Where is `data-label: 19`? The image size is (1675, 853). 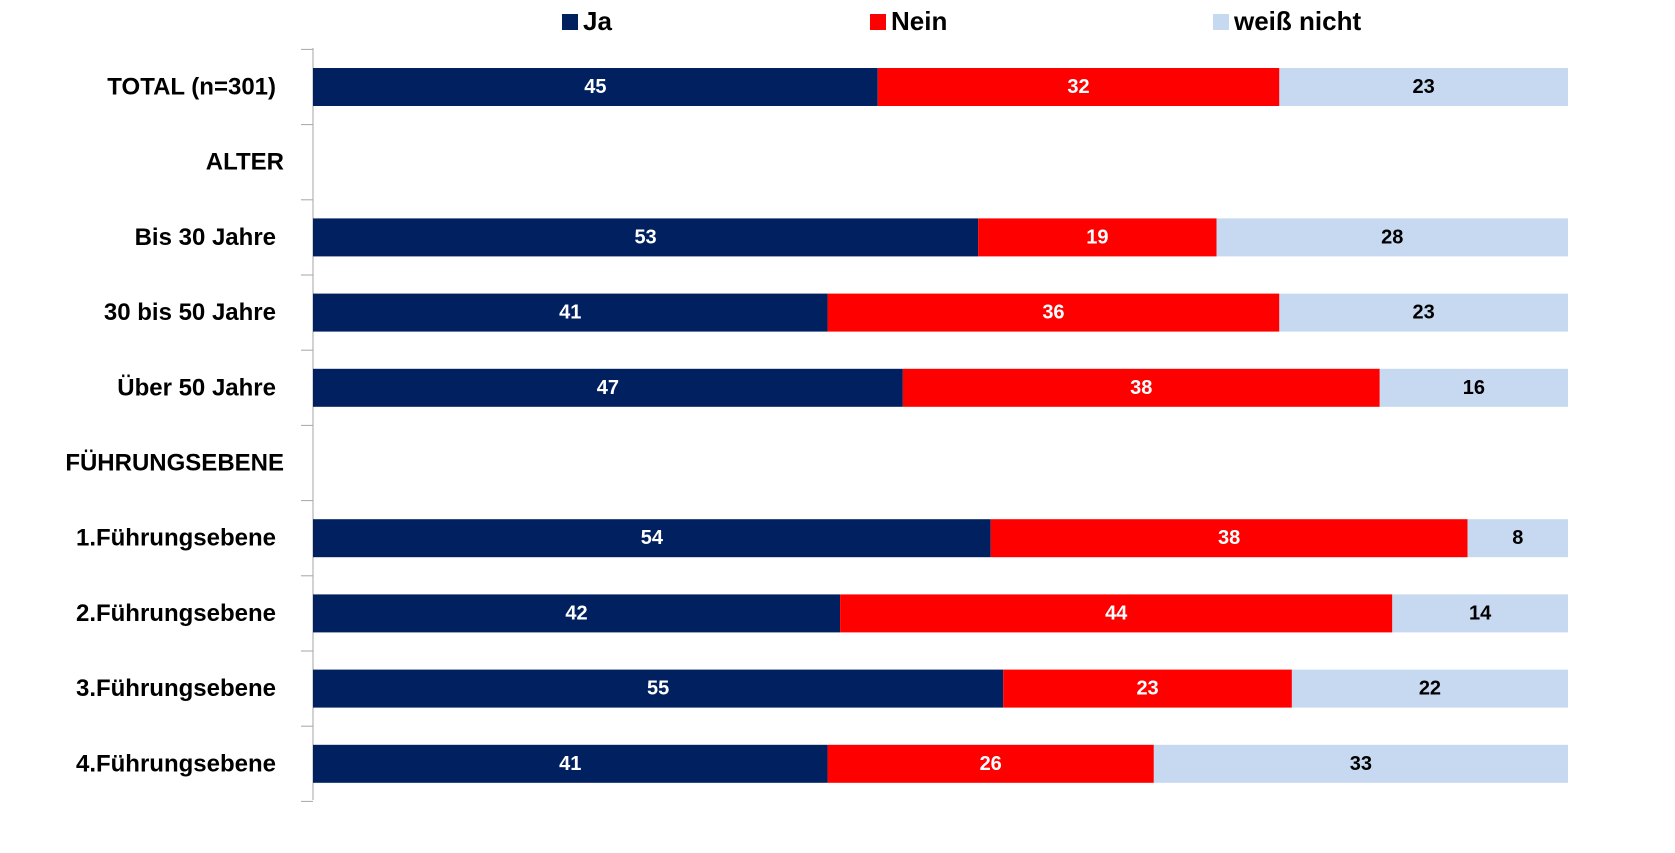
data-label: 19 is located at coordinates (1097, 237).